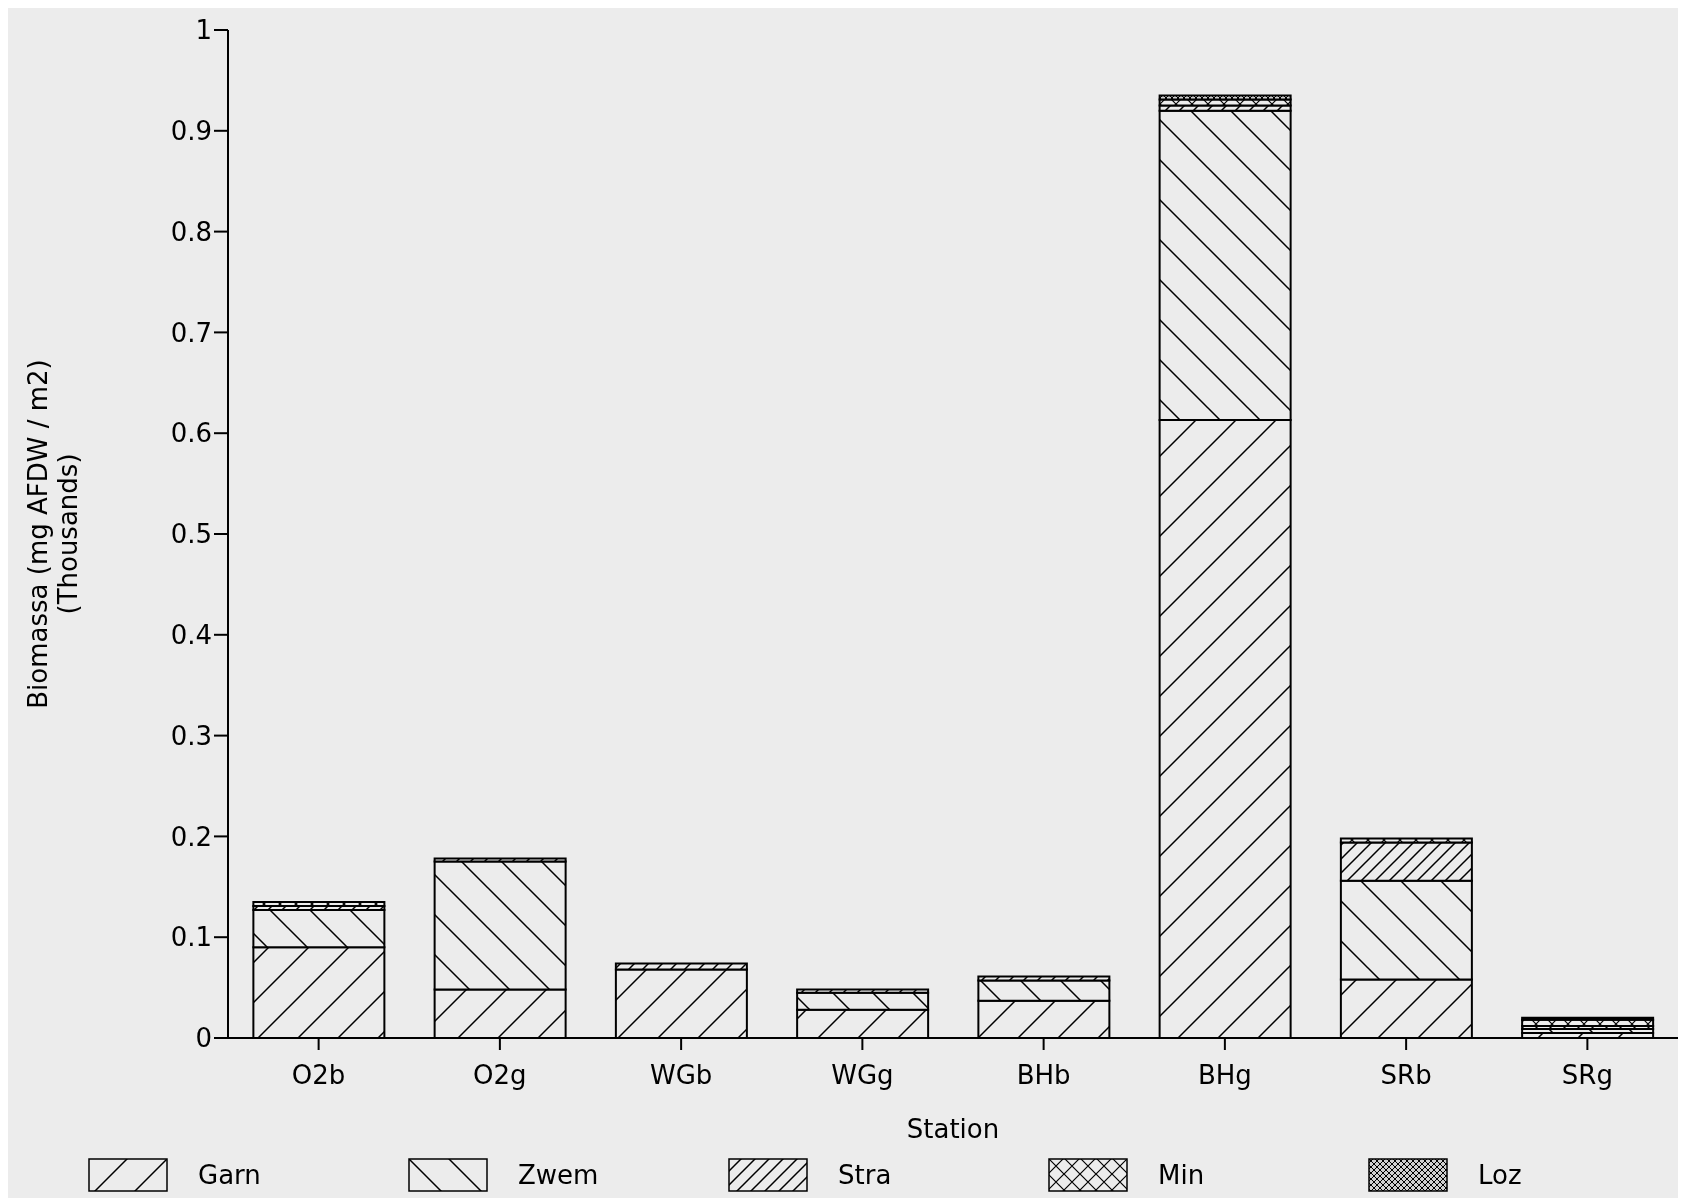 The height and width of the screenshot is (1198, 1682). Describe the element at coordinates (681, 1075) in the screenshot. I see `x-tick-label: WGb` at that location.